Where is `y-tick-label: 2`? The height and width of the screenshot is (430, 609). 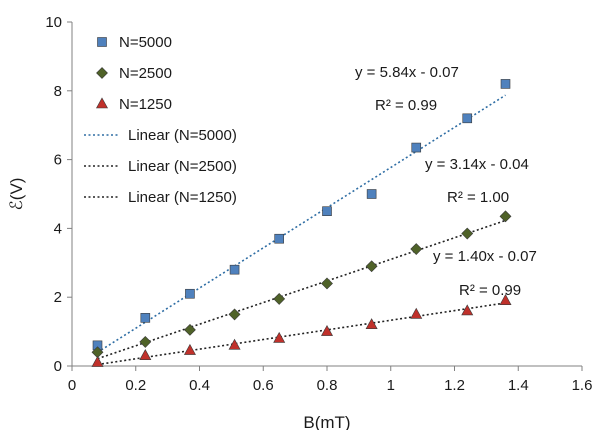
y-tick-label: 2 is located at coordinates (58, 297).